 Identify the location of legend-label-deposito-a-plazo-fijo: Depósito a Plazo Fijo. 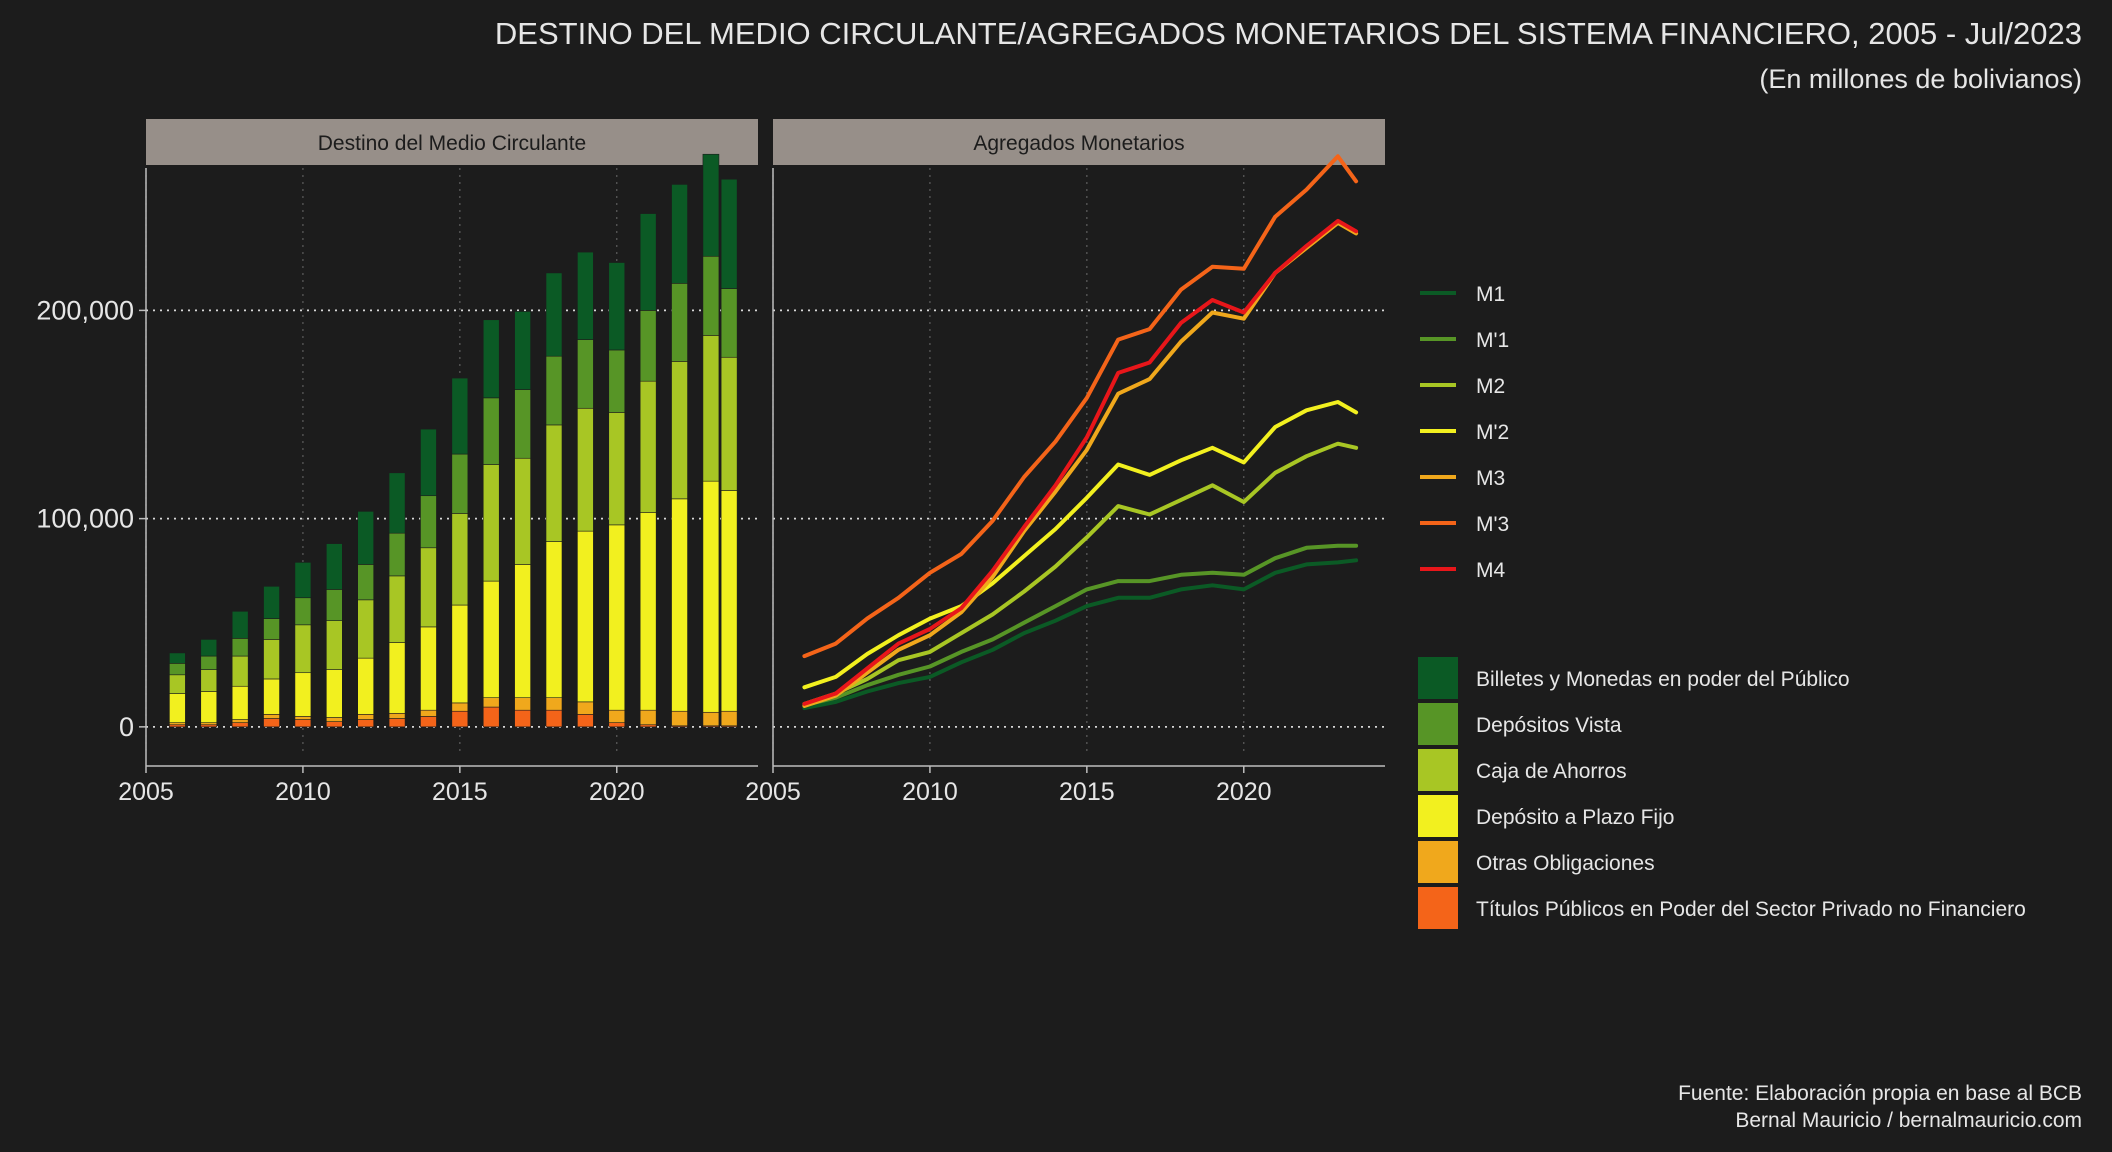
(1575, 817).